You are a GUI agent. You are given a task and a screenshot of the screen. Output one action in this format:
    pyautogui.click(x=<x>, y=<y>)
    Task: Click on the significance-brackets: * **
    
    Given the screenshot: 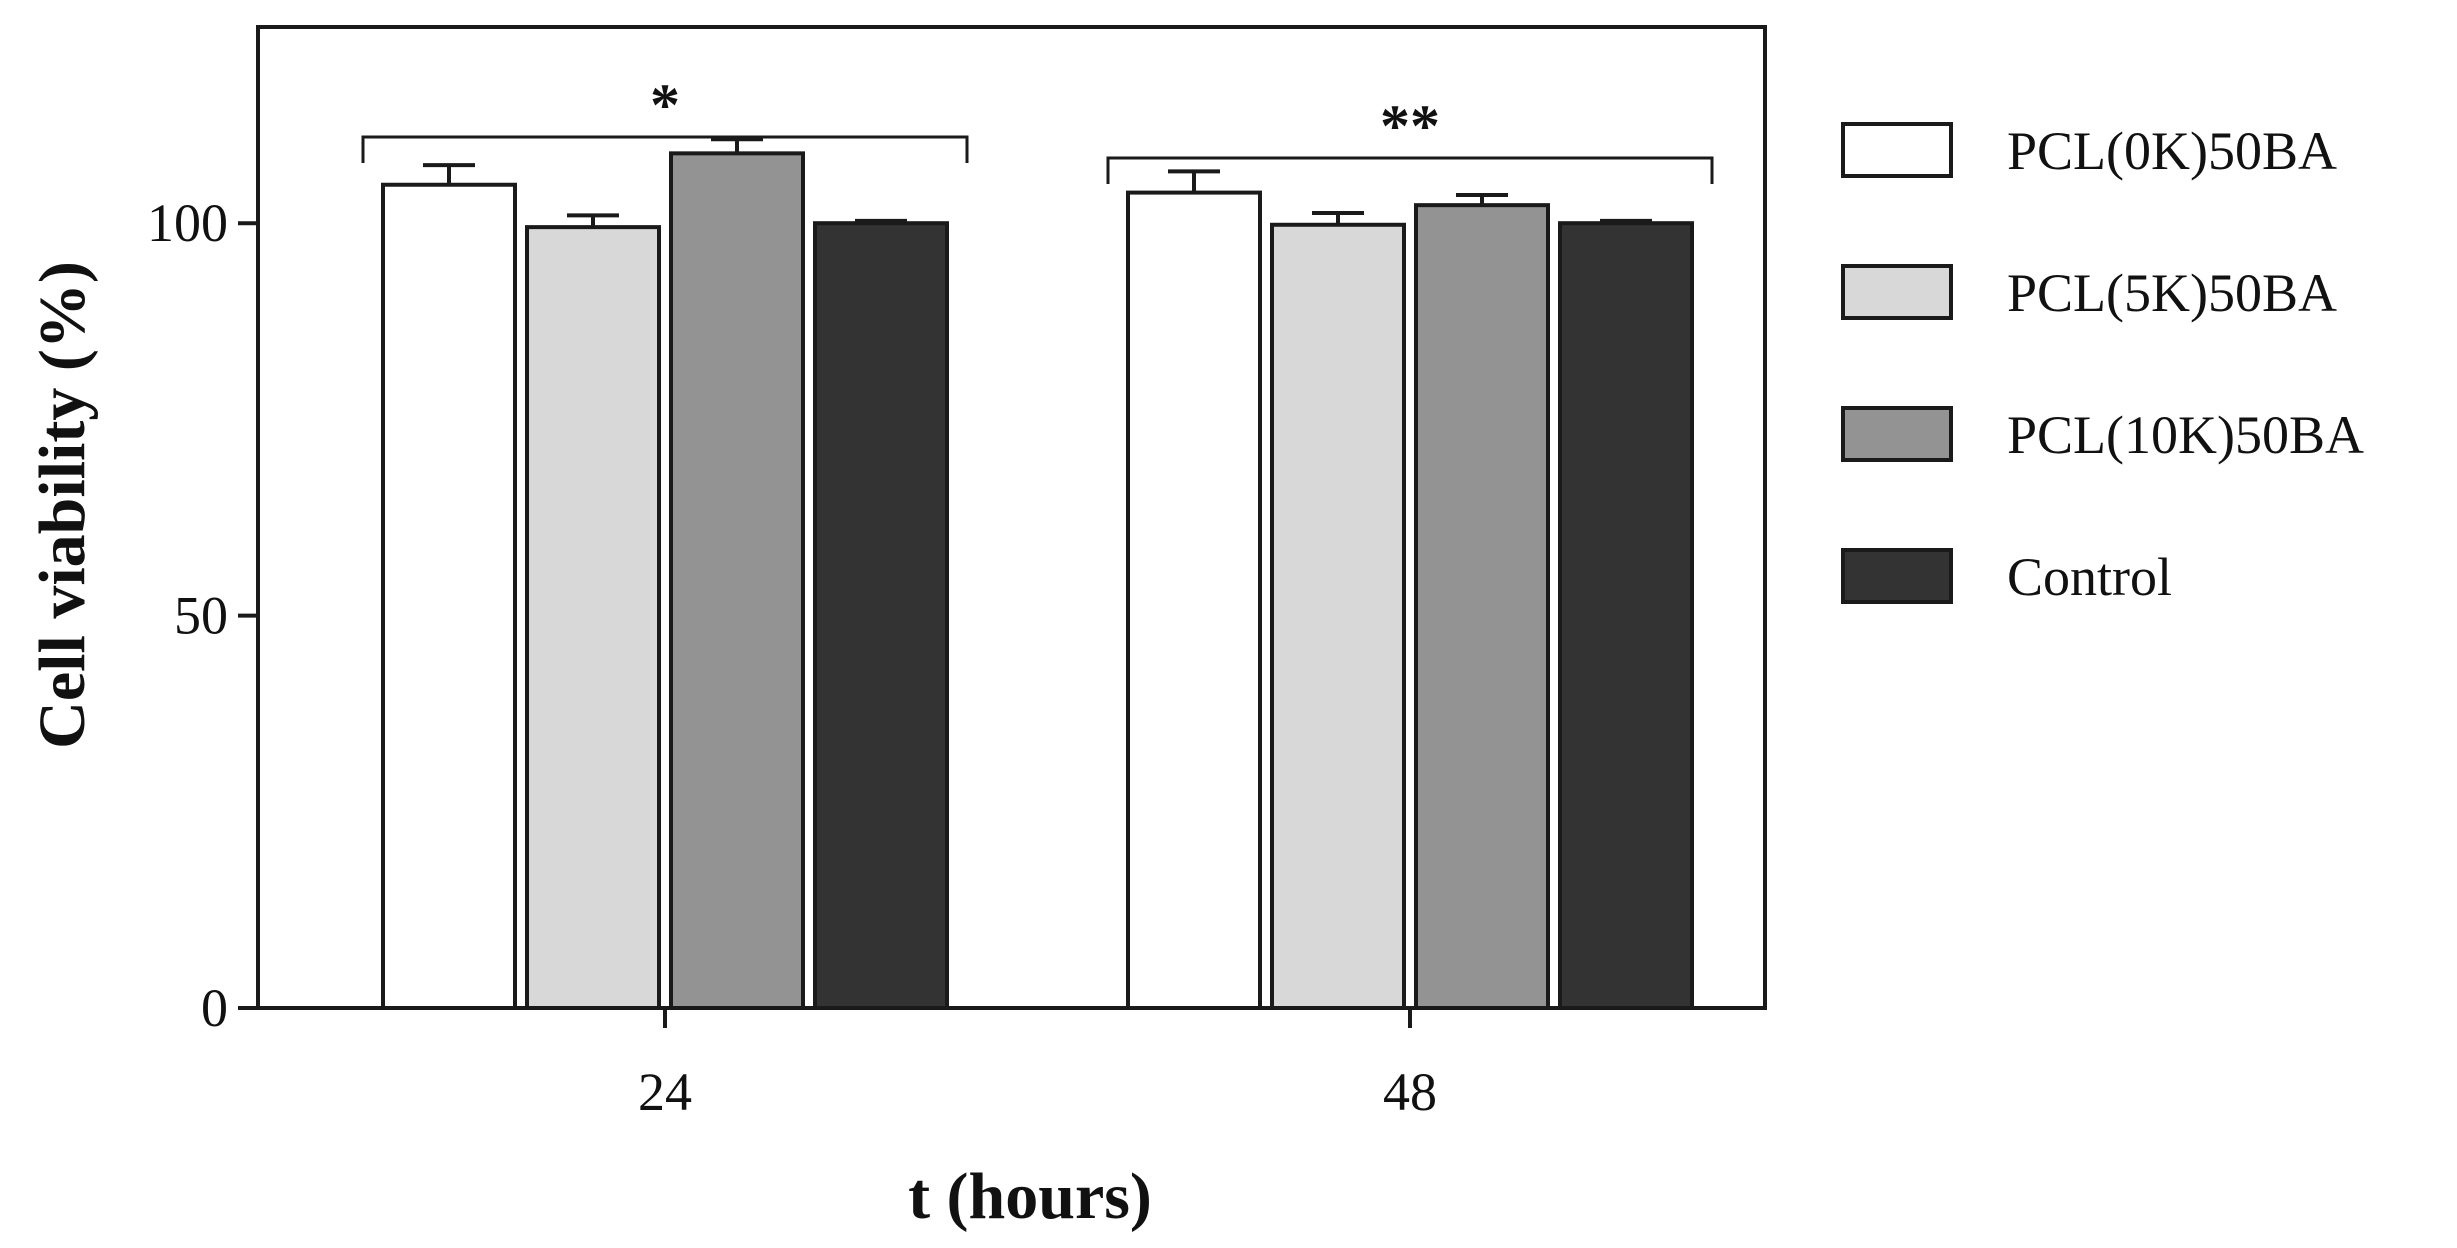 What is the action you would take?
    pyautogui.click(x=1037, y=128)
    